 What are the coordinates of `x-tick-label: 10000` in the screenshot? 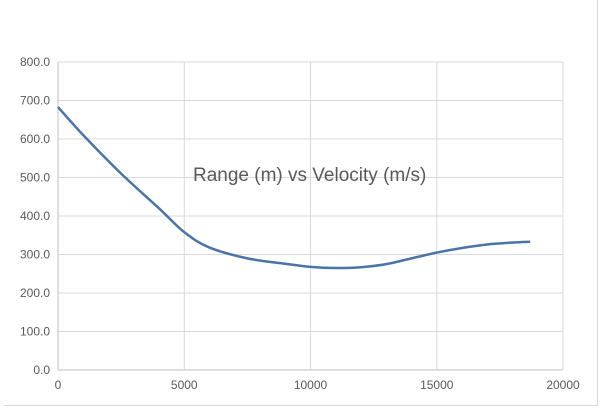 It's located at (311, 385).